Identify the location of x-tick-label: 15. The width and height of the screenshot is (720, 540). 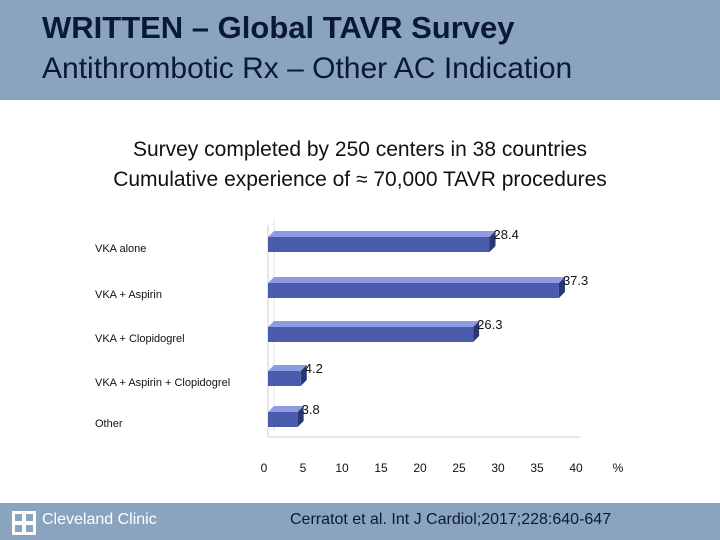
(381, 468).